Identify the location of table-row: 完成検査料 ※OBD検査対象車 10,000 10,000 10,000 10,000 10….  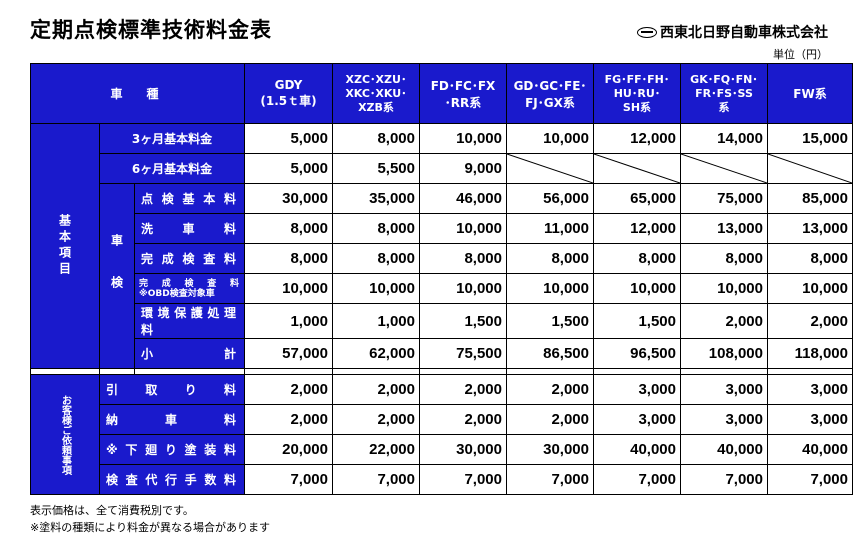
(442, 288).